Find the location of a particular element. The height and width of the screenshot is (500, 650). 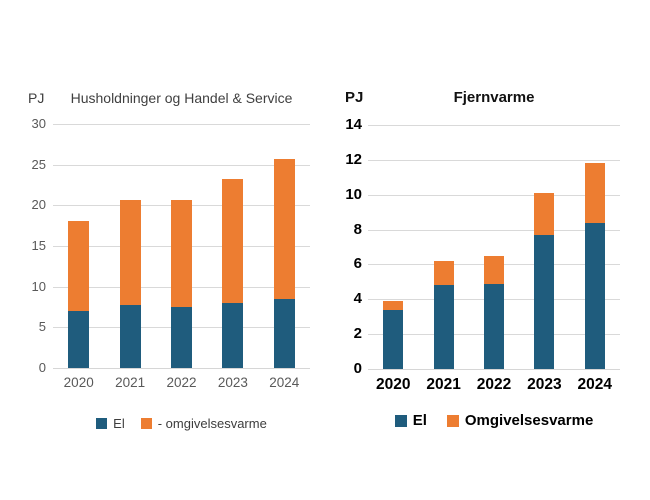

legend-item-omgivelsesvarme: - omgivelsesvarme is located at coordinates (203, 423).